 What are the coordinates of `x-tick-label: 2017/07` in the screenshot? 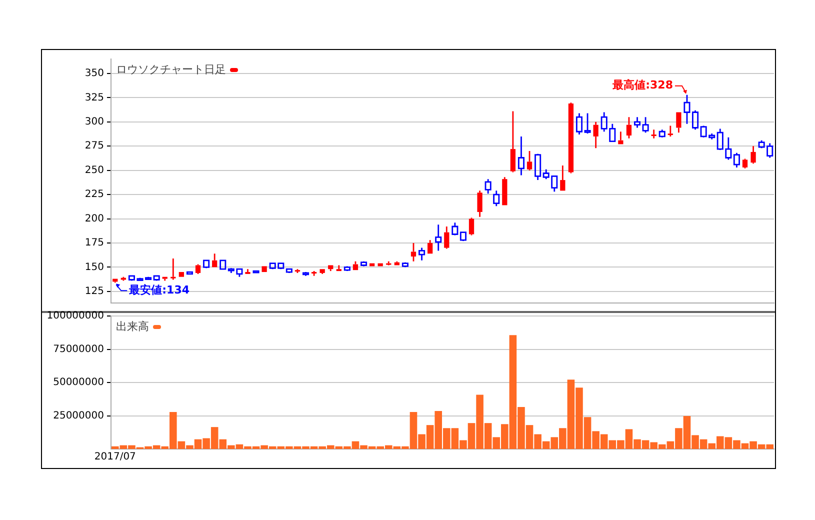 It's located at (115, 457).